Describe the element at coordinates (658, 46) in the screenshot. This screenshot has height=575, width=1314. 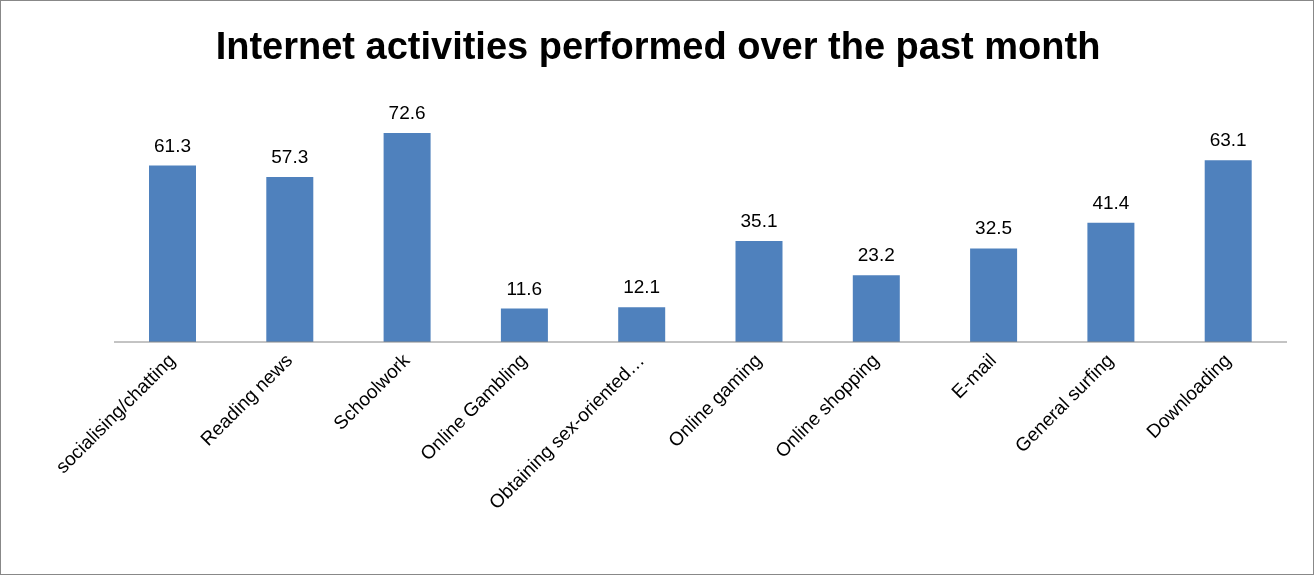
I see `chart-title: Internet activities performed over the past month` at that location.